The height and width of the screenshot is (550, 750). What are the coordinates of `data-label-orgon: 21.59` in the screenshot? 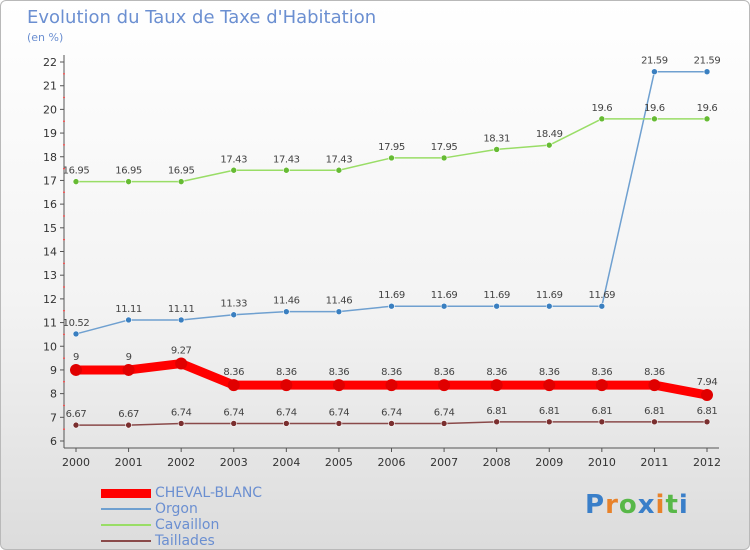 It's located at (707, 61).